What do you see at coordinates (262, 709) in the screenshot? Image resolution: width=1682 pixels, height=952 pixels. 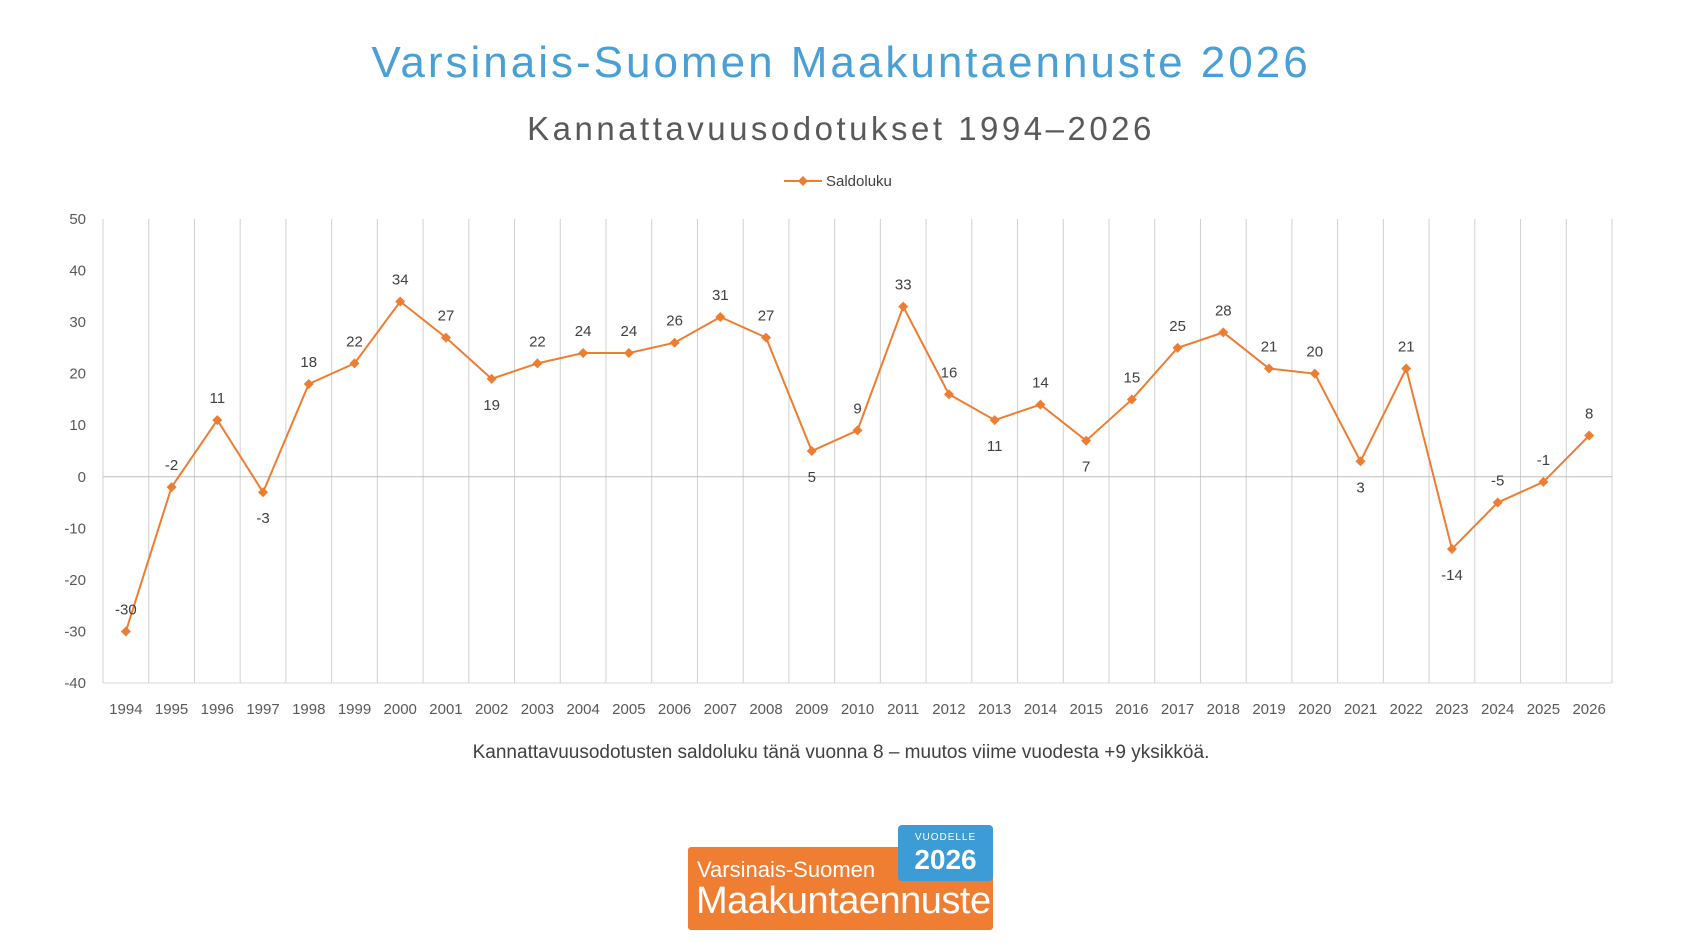 I see `x-tick-label: 1997` at bounding box center [262, 709].